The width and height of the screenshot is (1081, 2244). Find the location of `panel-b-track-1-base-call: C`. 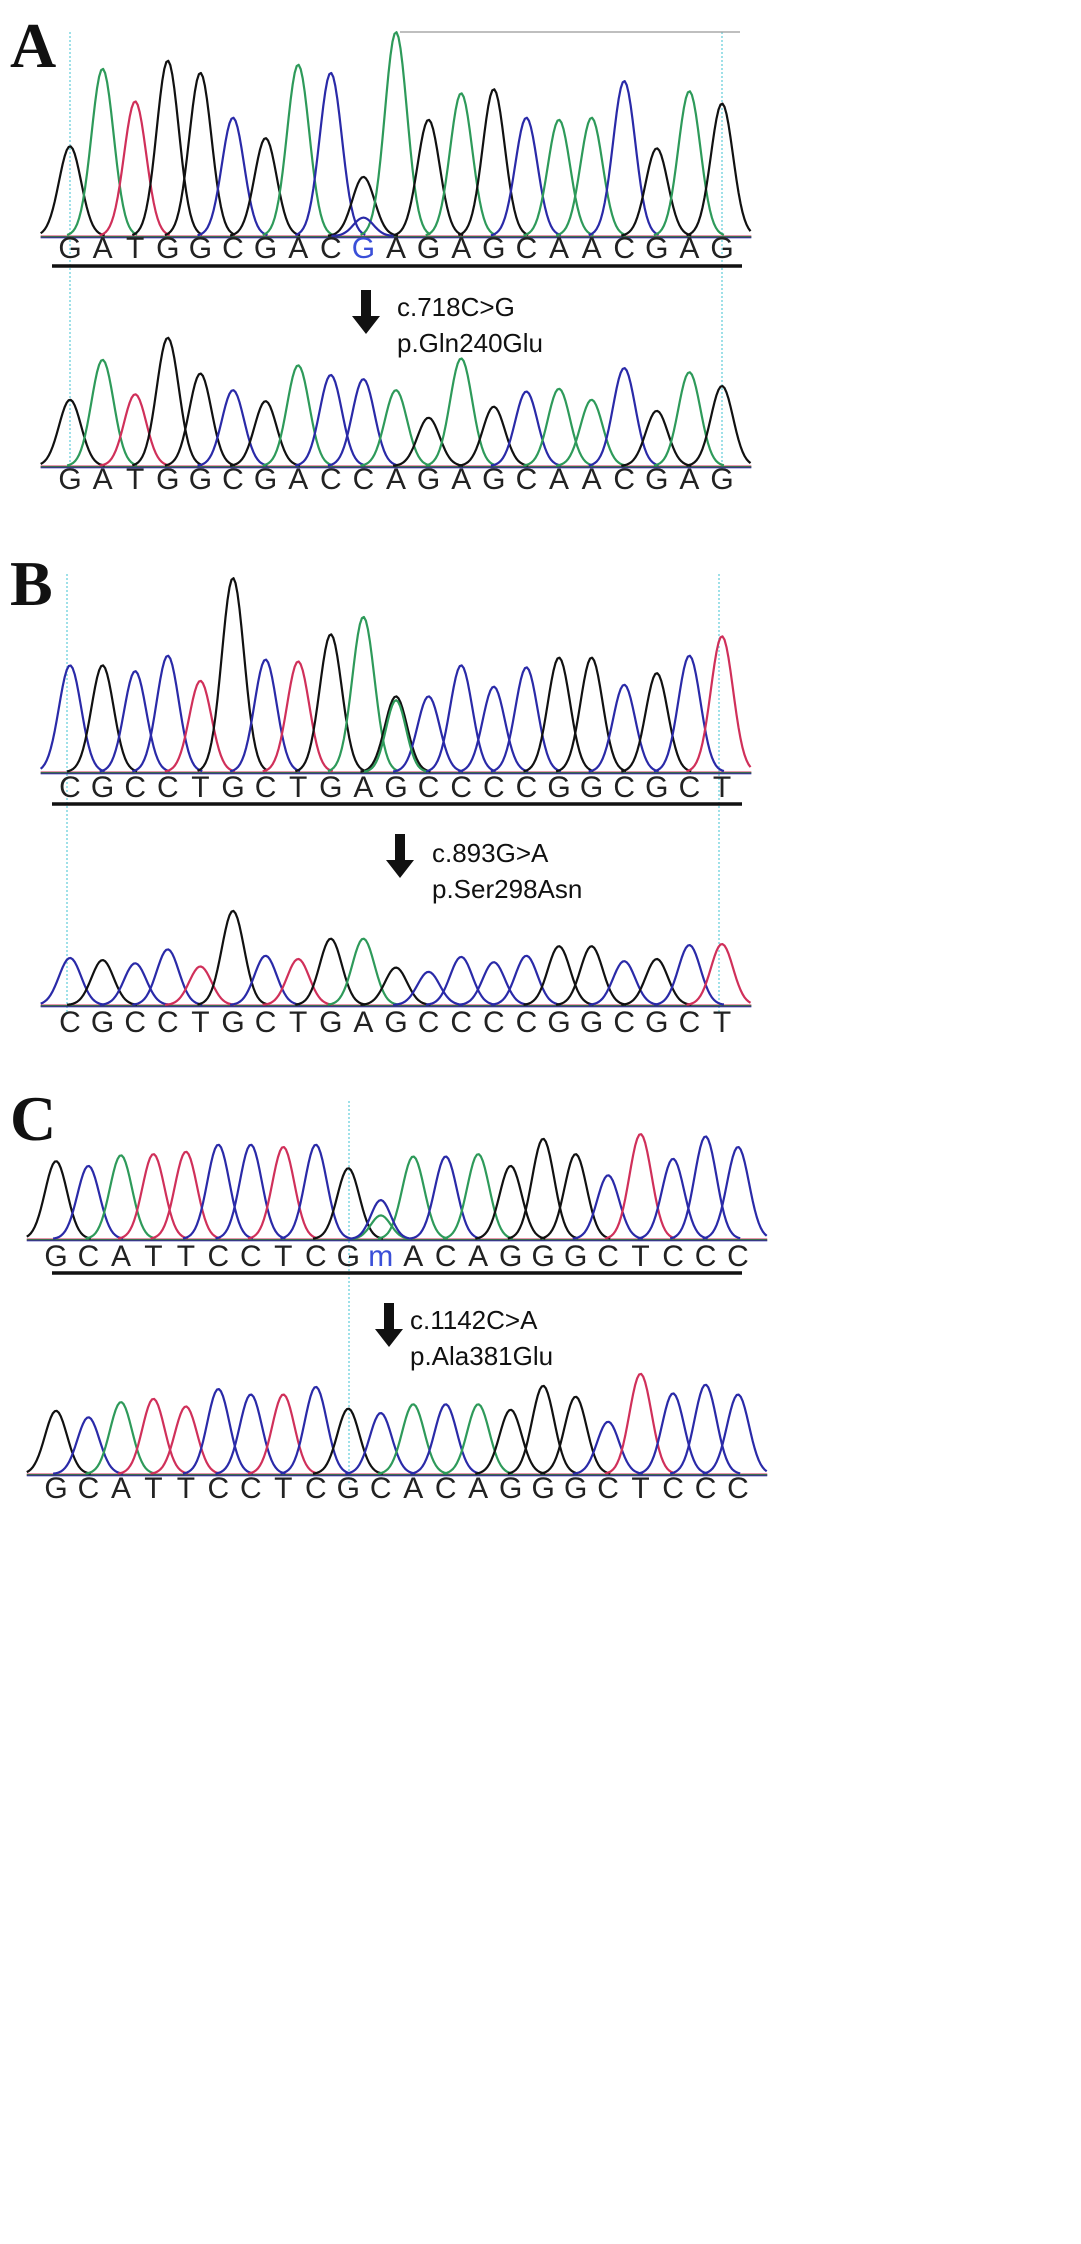

panel-b-track-1-base-call: C is located at coordinates (624, 787).